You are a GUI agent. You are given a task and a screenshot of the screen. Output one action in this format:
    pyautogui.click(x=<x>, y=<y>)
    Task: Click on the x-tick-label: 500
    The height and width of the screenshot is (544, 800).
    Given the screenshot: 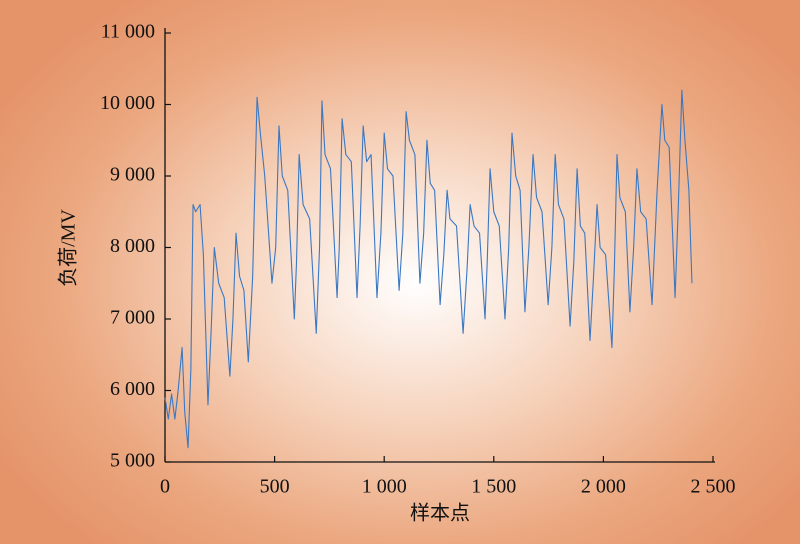 What is the action you would take?
    pyautogui.click(x=275, y=487)
    